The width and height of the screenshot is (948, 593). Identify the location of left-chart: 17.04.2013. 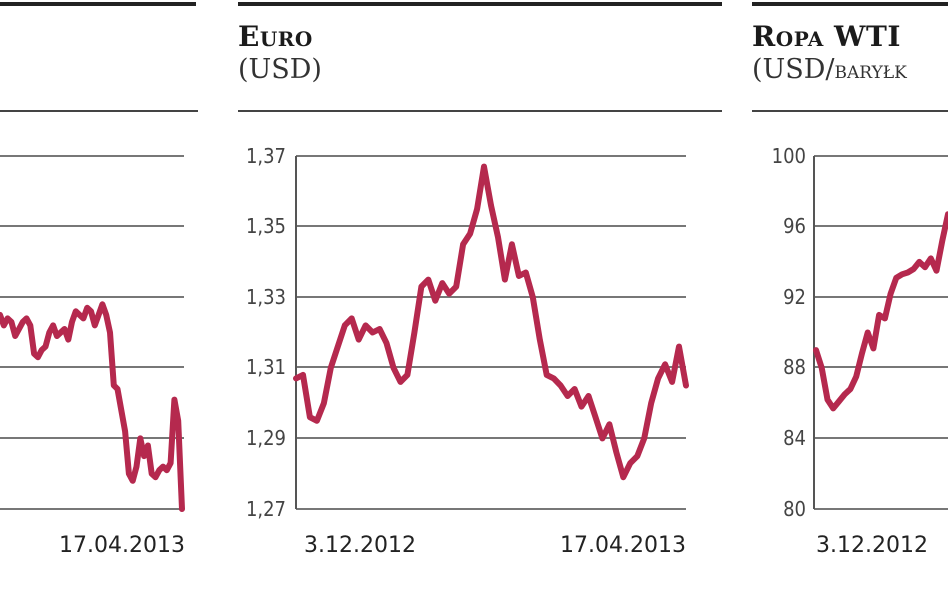
(92, 356).